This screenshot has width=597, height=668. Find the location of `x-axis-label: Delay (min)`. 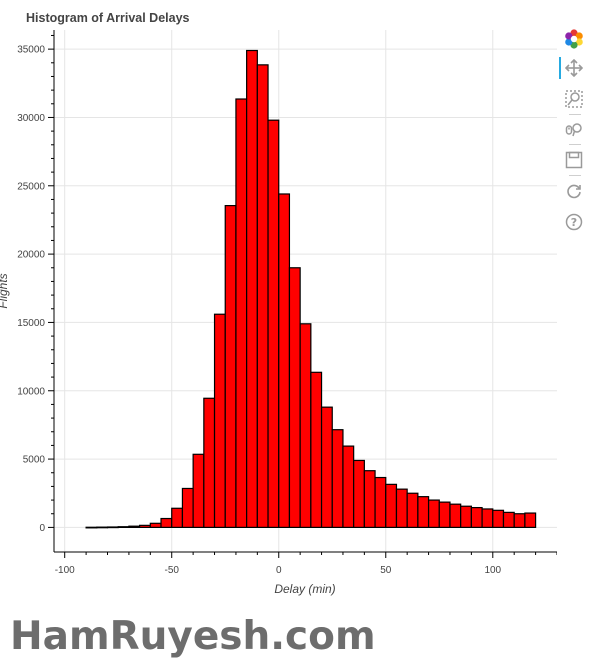

x-axis-label: Delay (min) is located at coordinates (304, 589).